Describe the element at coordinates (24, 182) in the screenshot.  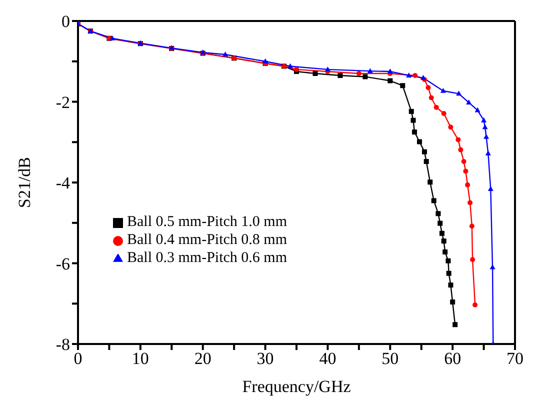
I see `y-axis-title: S21/dB` at that location.